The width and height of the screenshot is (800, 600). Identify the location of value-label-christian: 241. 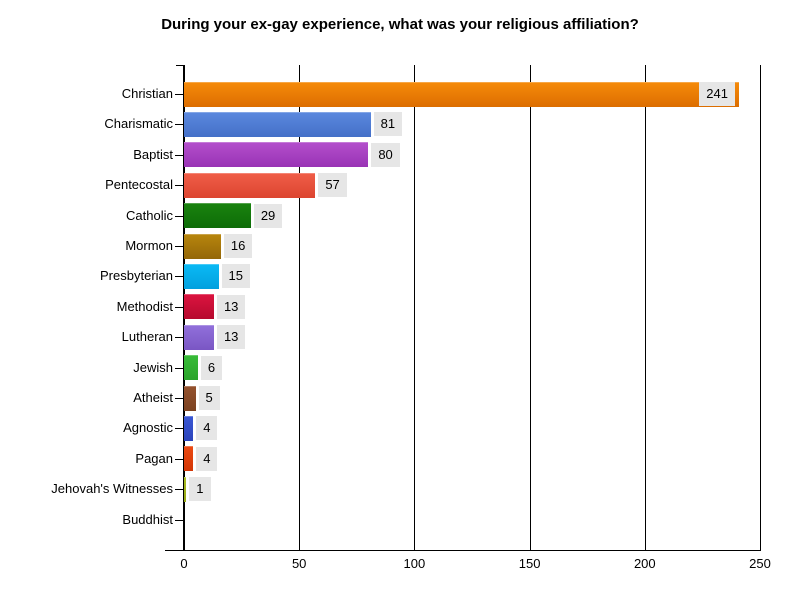
(717, 94).